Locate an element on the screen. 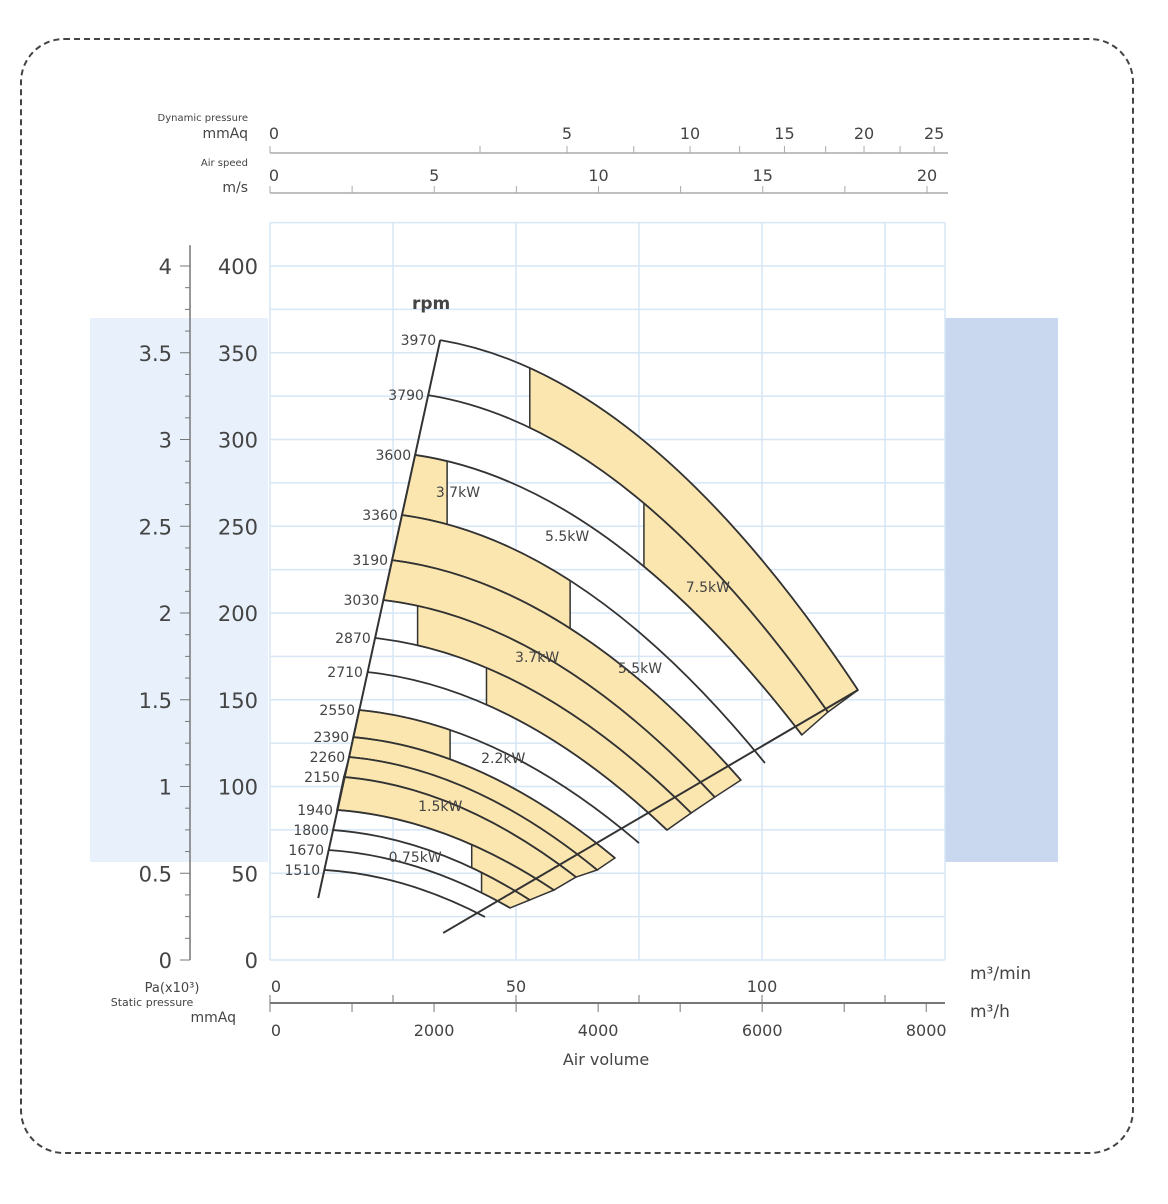 The width and height of the screenshot is (1168, 1204). mmaq-tick-label: 50 is located at coordinates (244, 874).